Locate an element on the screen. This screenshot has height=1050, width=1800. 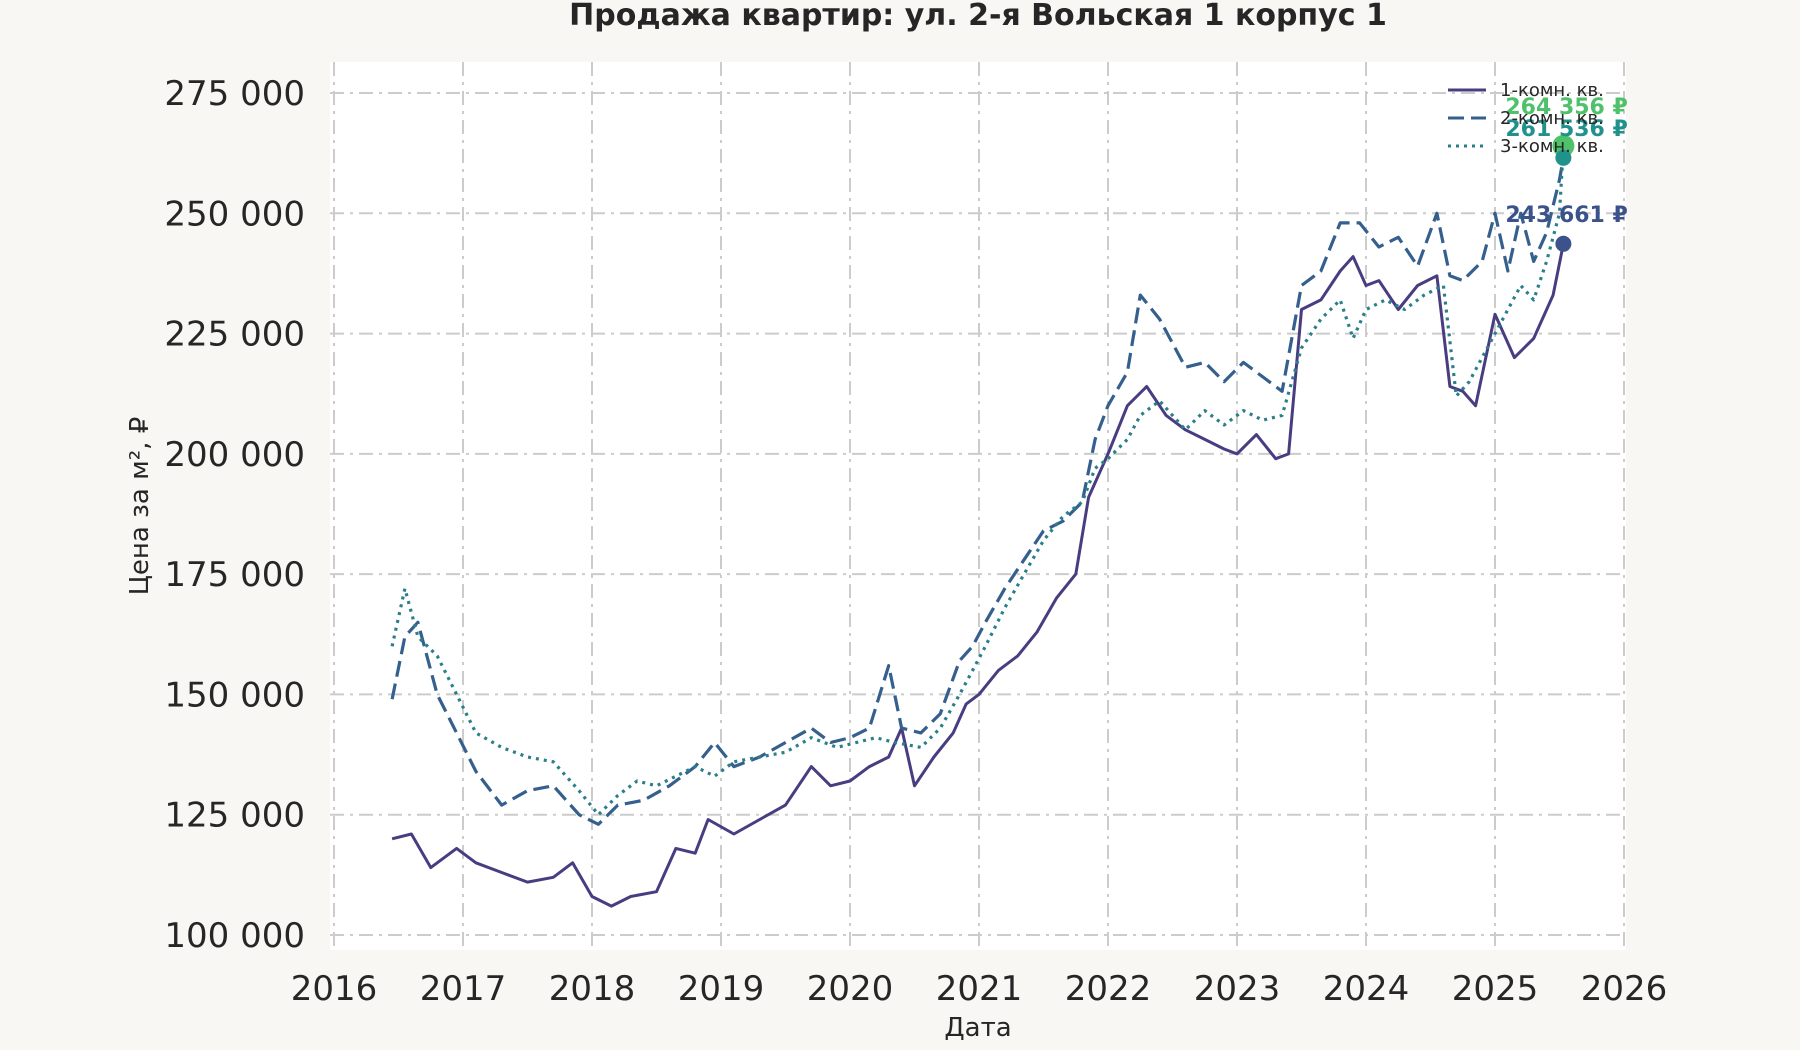
x-tick-label: 2021 is located at coordinates (979, 989).